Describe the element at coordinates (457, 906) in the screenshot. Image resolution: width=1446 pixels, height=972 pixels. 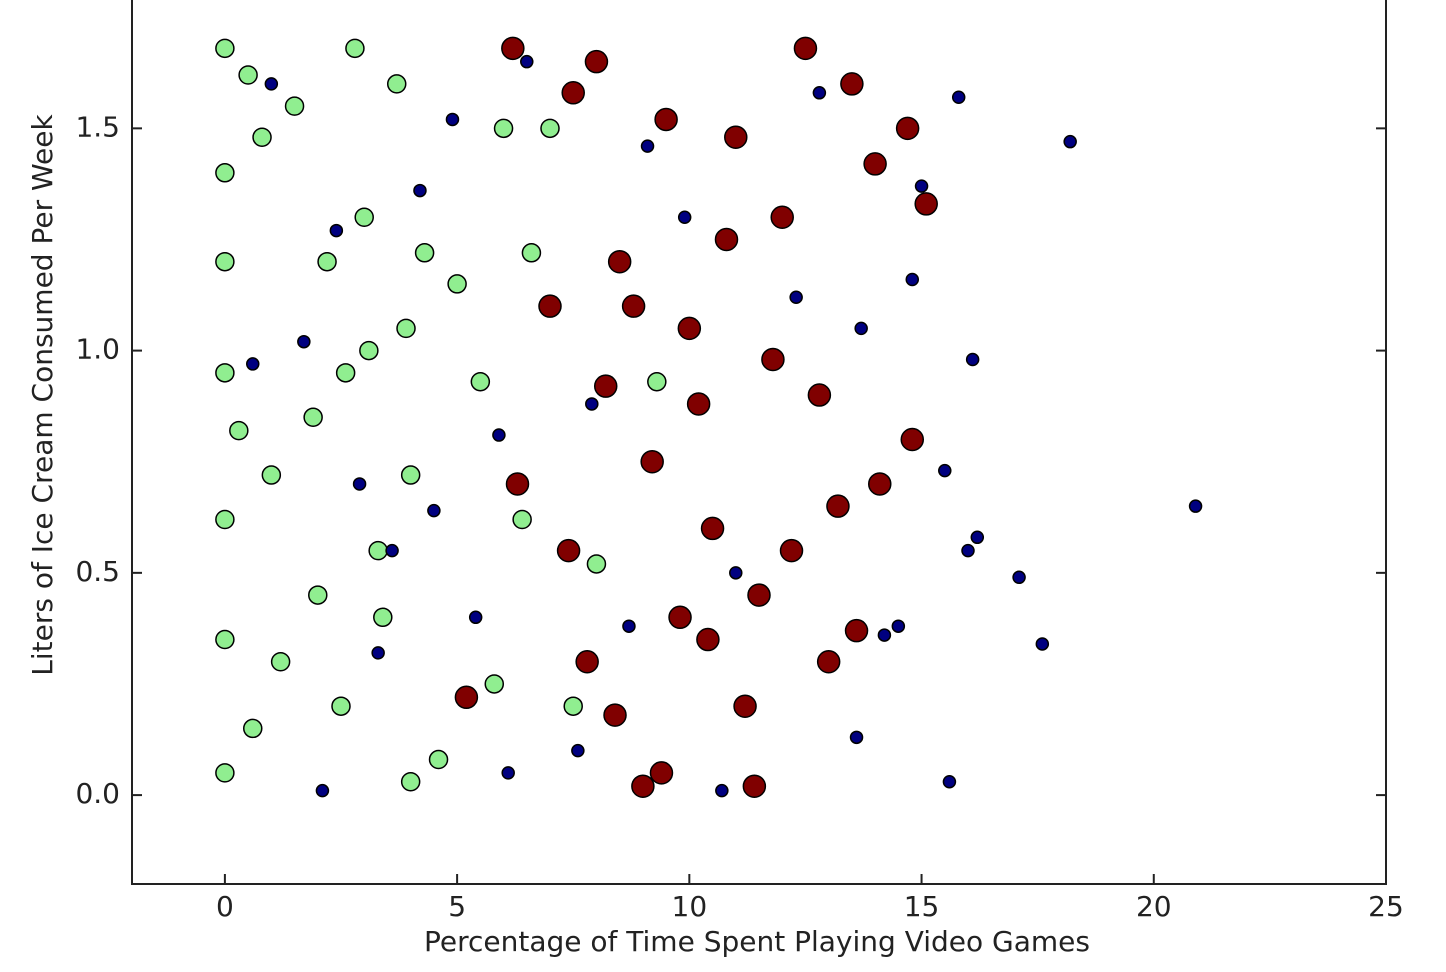
I see `x-tick-label: 5` at that location.